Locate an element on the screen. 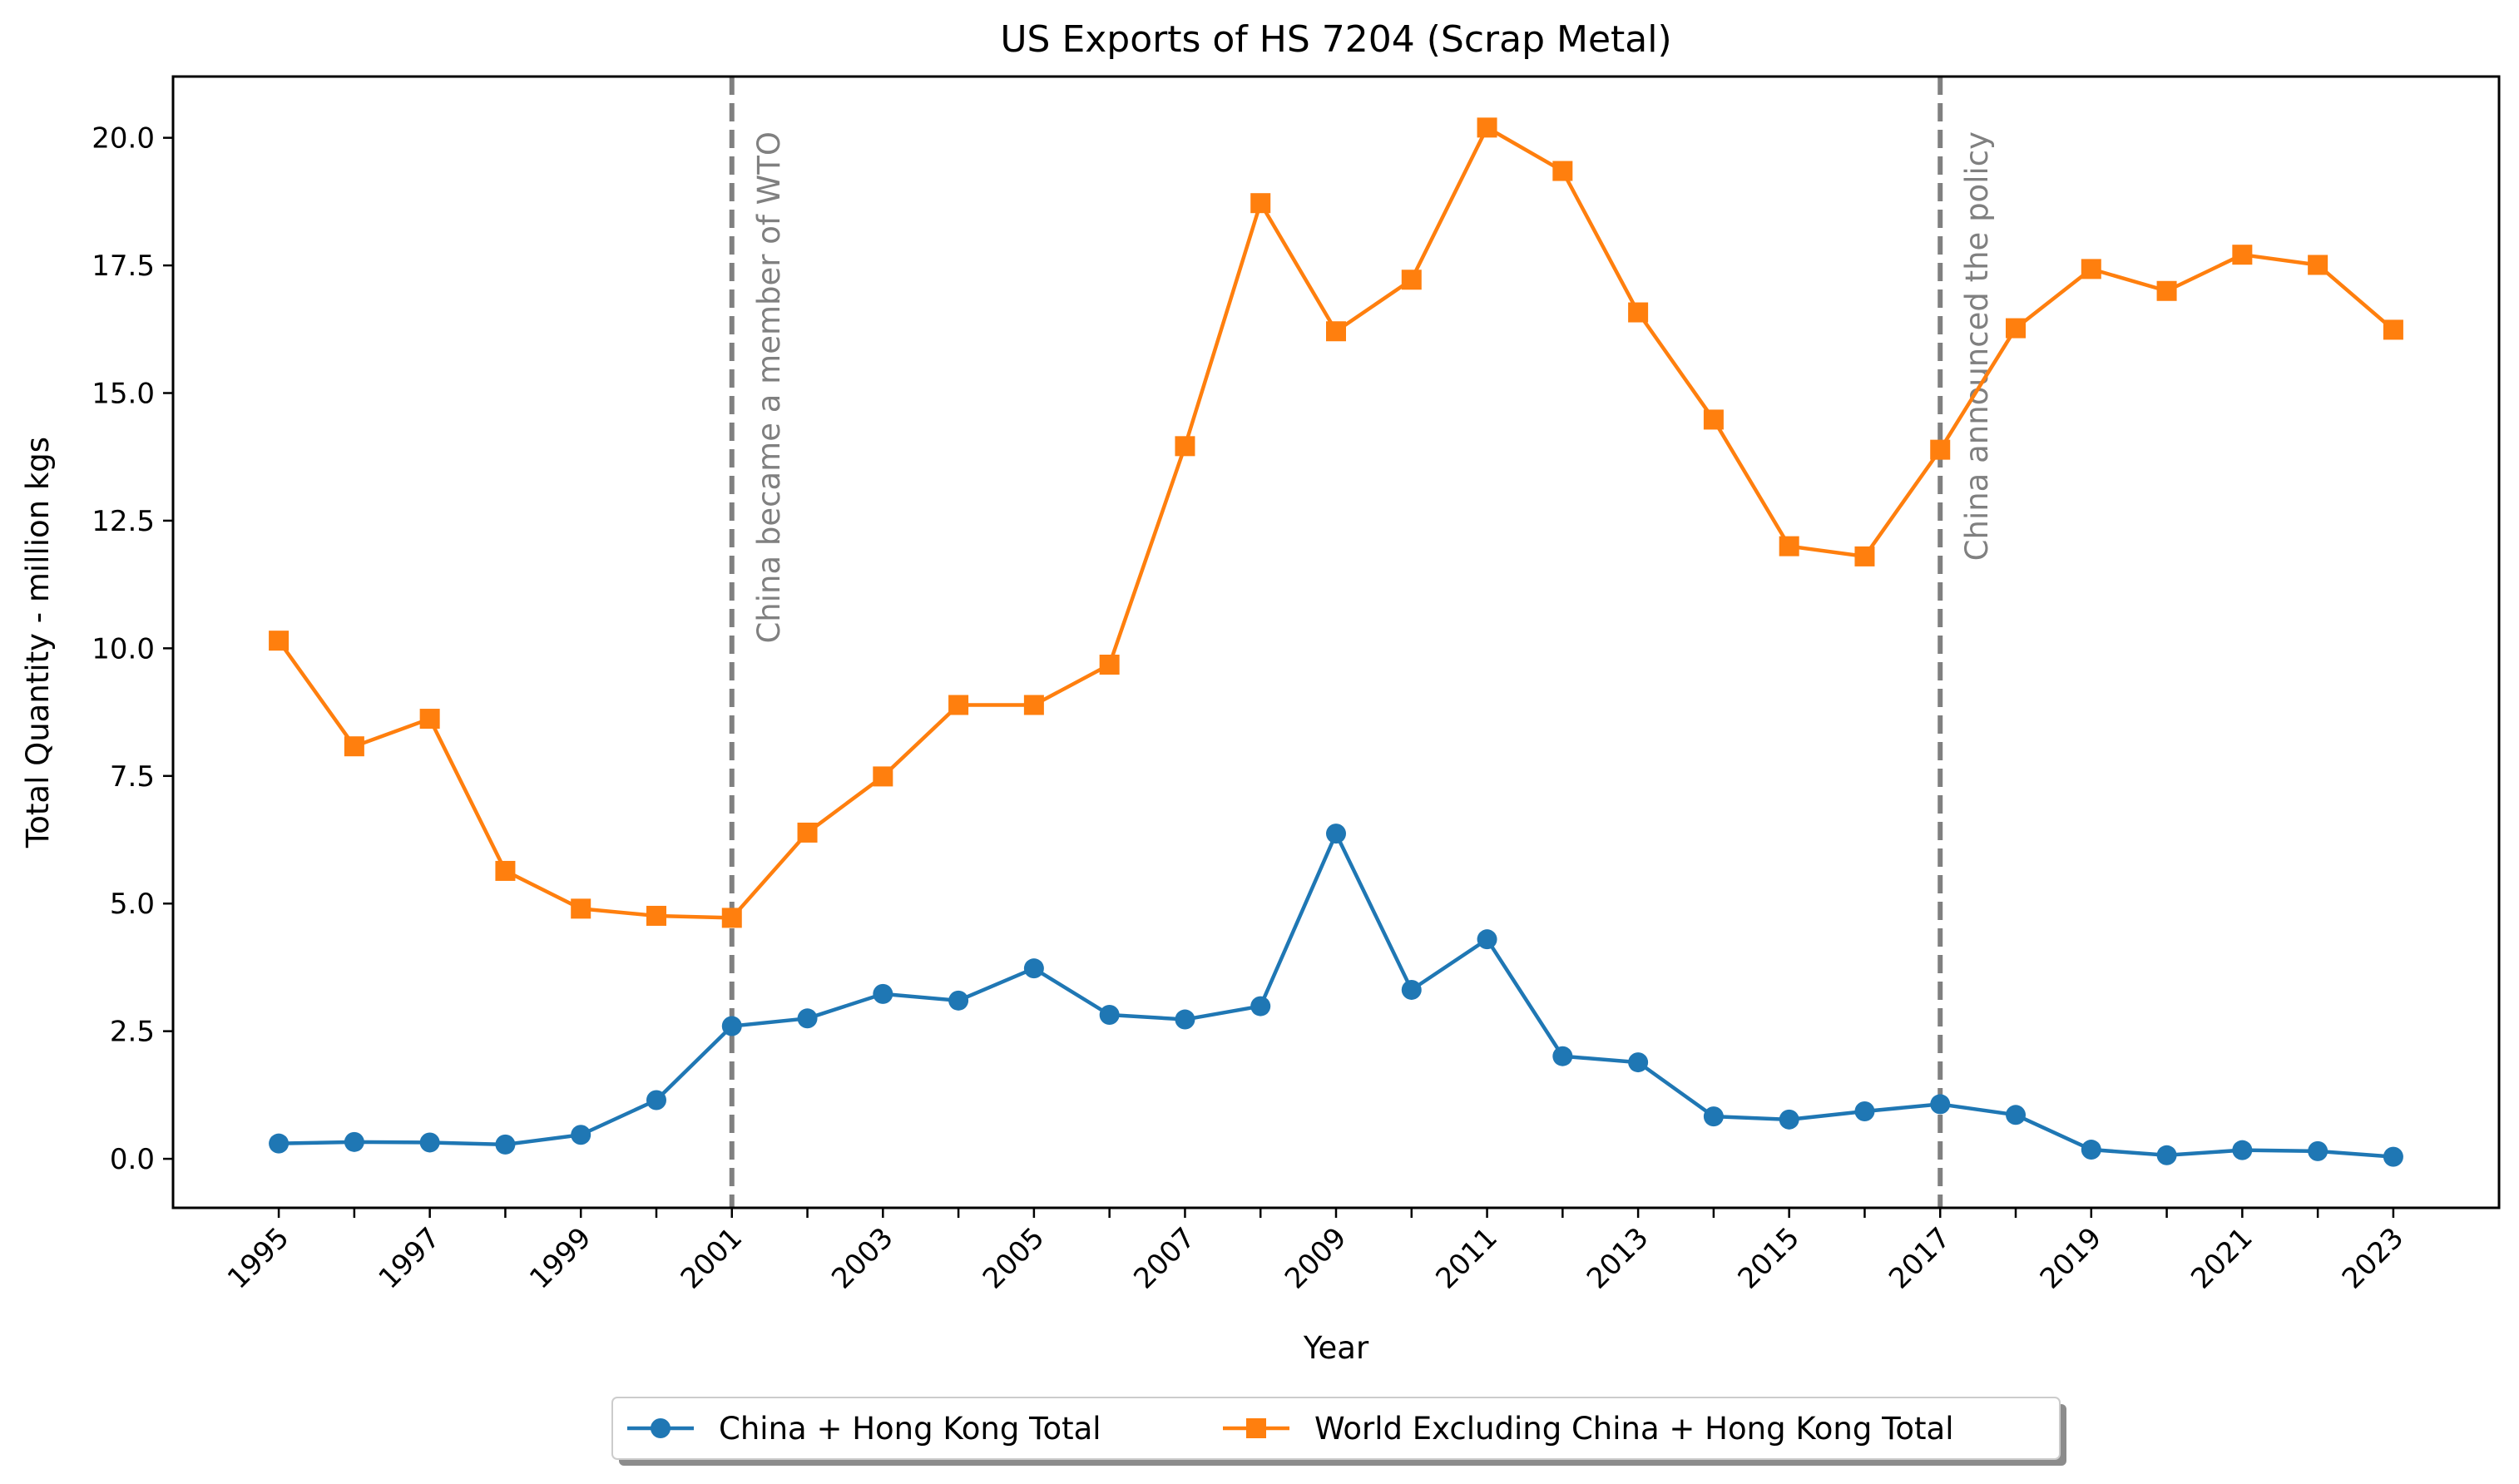 This screenshot has height=1484, width=2519. x-tick-label: 1999 is located at coordinates (560, 1258).